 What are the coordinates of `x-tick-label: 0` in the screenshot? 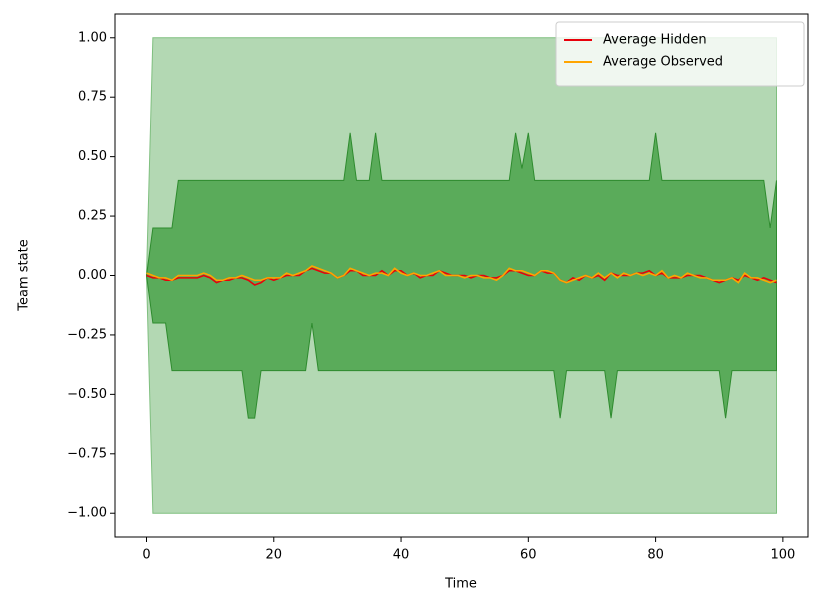 It's located at (146, 555).